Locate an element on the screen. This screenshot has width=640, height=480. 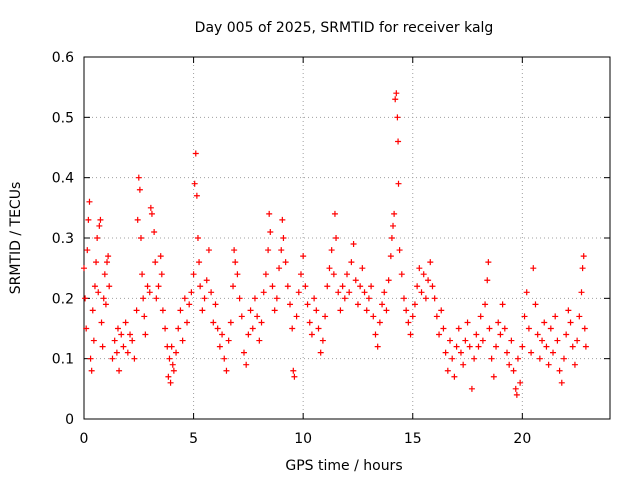
y-tick-label: 0.6 is located at coordinates (63, 58).